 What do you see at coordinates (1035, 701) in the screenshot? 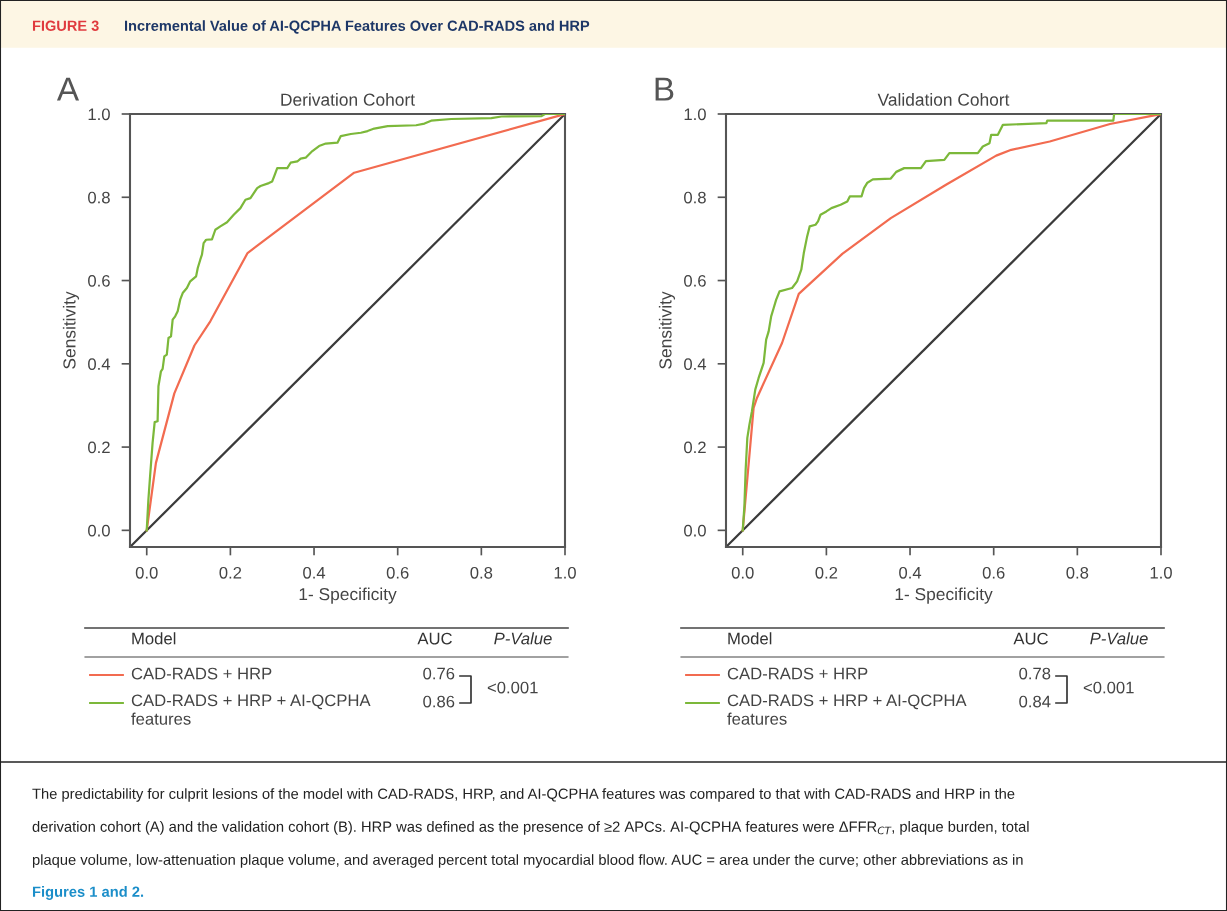
I see `text: 0.84` at bounding box center [1035, 701].